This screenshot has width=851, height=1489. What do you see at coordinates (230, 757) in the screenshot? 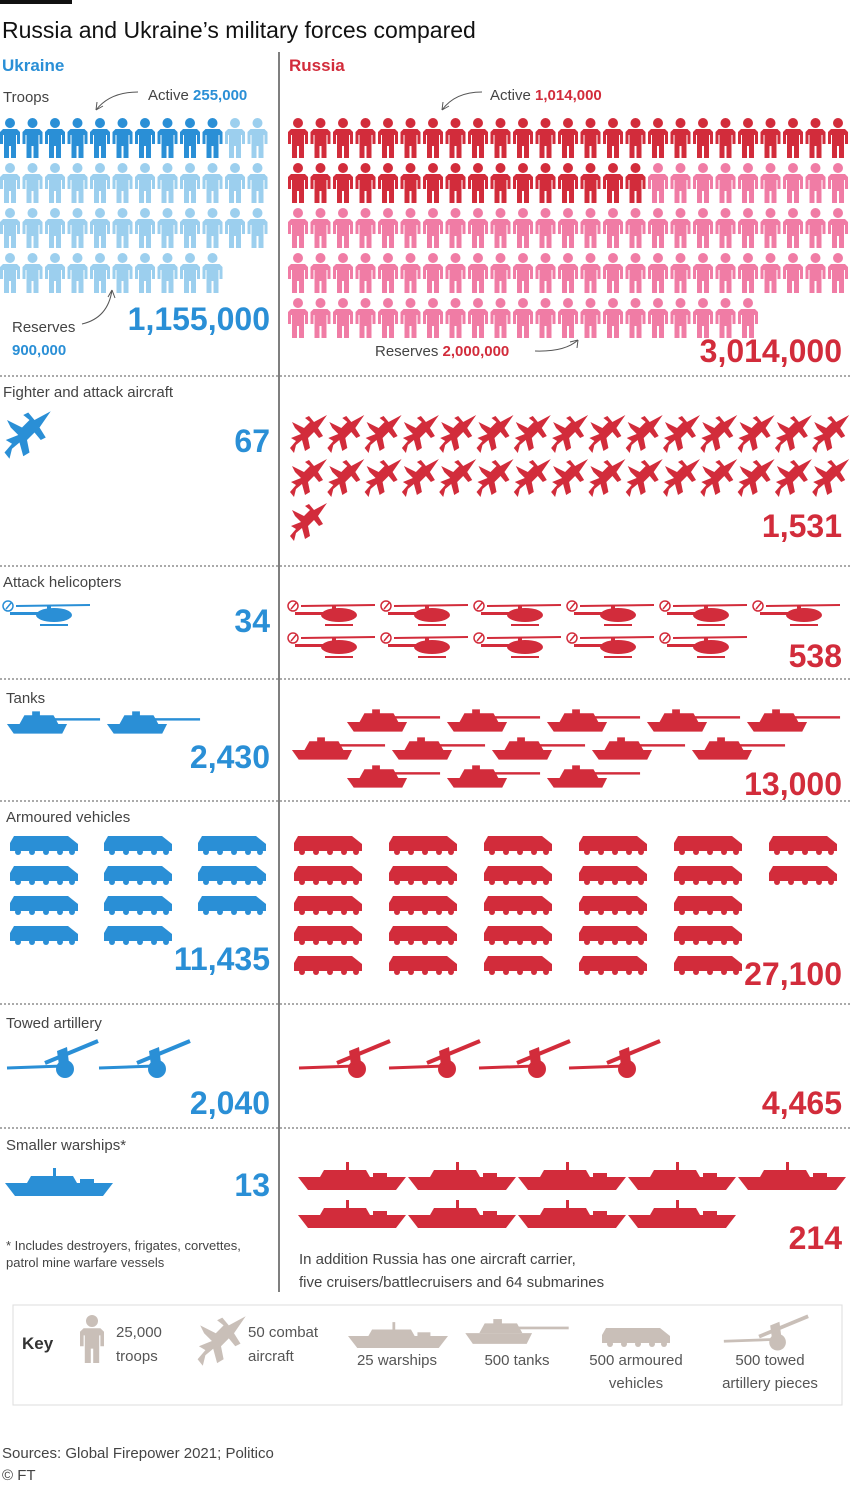
I see `ukraine-total: 2,430` at bounding box center [230, 757].